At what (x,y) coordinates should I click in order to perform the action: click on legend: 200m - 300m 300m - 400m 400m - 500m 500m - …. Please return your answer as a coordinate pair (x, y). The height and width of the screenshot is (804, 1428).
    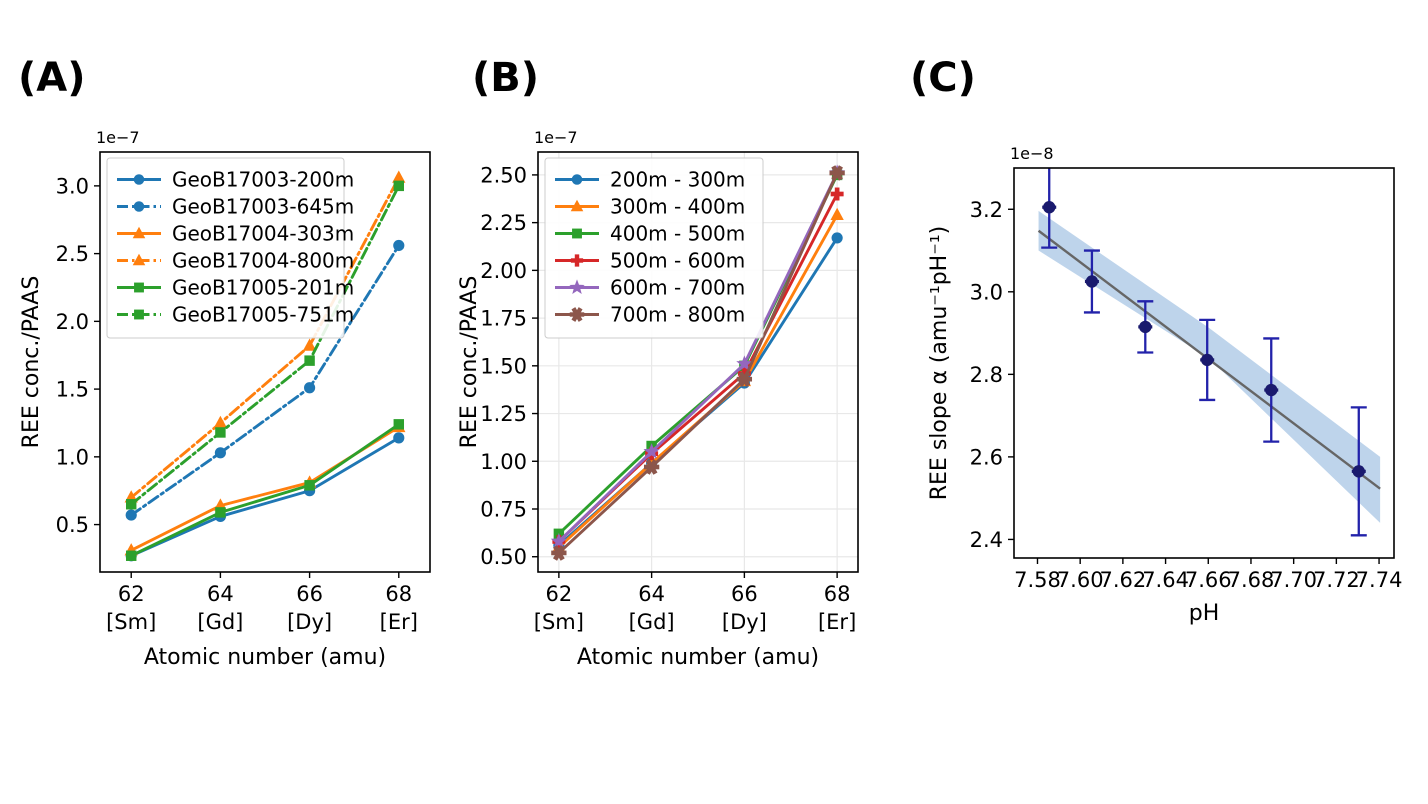
    Looking at the image, I should click on (654, 248).